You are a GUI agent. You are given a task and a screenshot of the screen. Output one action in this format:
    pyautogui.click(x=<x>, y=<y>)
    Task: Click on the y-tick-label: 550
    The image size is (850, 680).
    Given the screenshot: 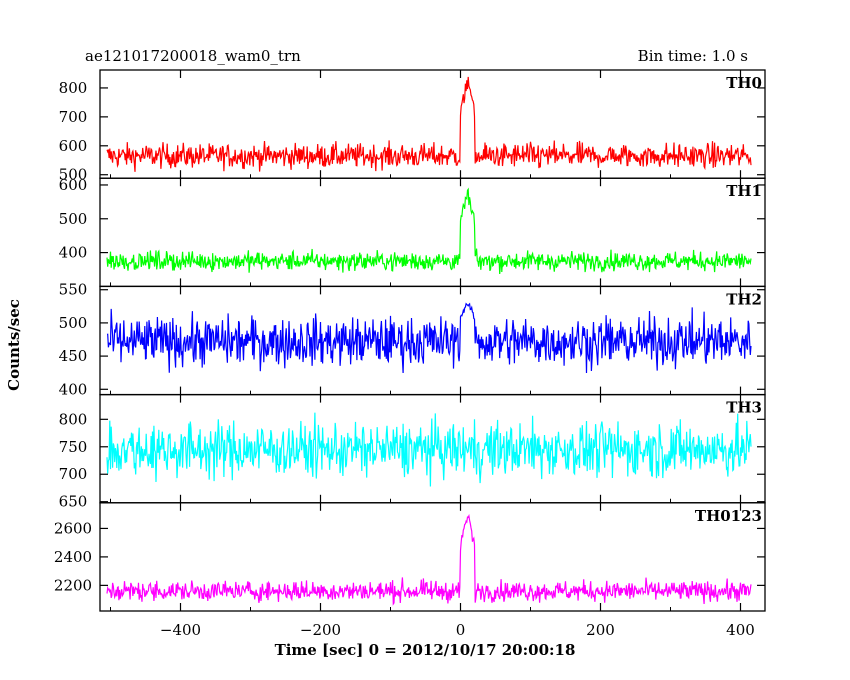 What is the action you would take?
    pyautogui.click(x=73, y=290)
    